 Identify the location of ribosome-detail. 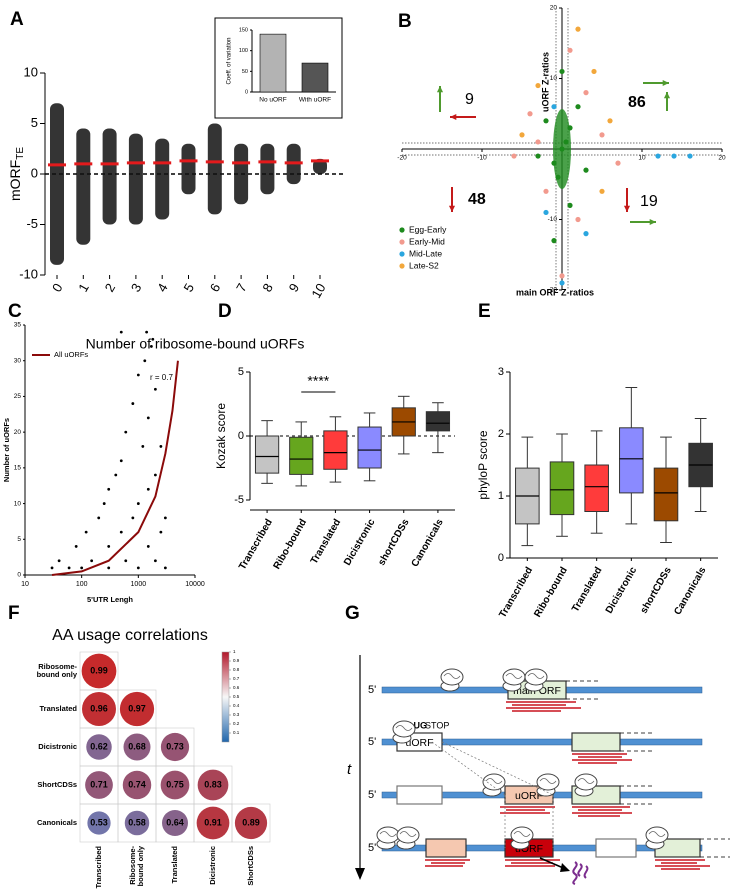
(522, 834).